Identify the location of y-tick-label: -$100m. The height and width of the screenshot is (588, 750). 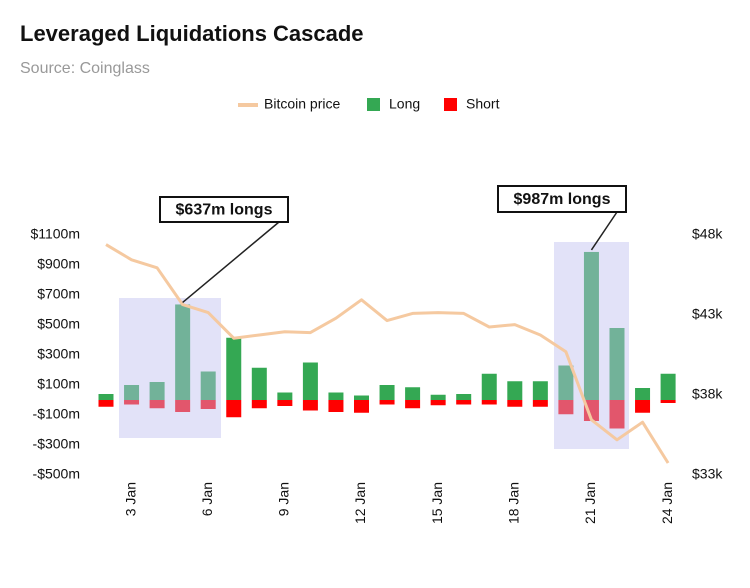
(56, 414).